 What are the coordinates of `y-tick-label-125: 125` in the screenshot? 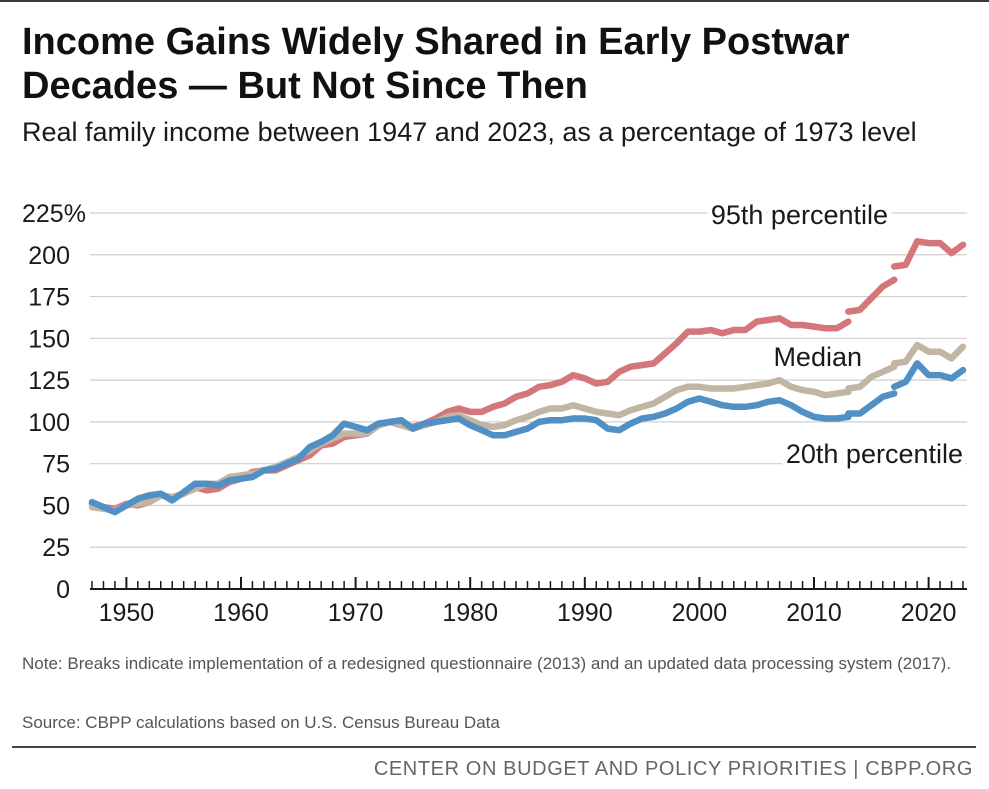 It's located at (49, 381).